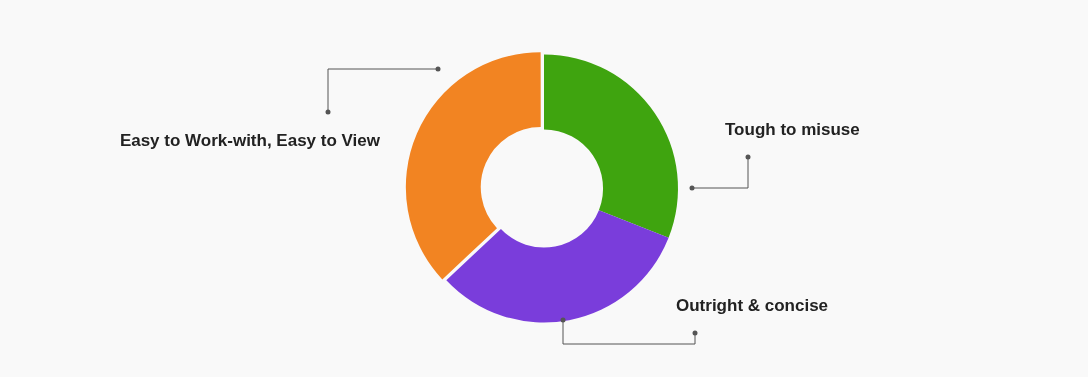  Describe the element at coordinates (752, 305) in the screenshot. I see `slice-label: Outright & concise` at that location.